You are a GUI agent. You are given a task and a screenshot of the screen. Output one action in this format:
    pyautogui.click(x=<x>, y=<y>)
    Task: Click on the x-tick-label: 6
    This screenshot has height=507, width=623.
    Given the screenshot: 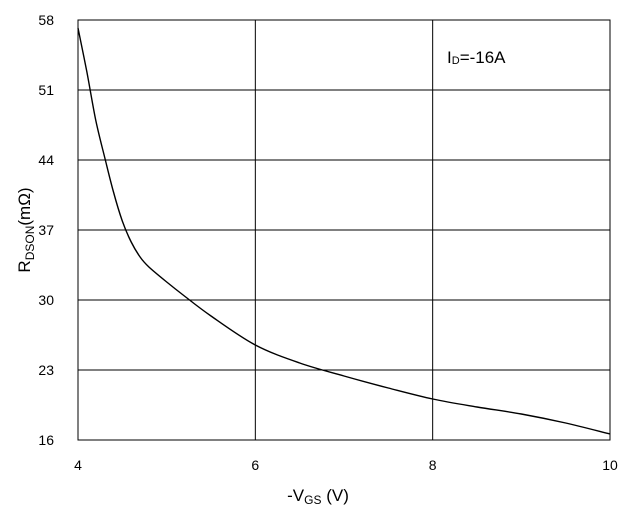 What is the action you would take?
    pyautogui.click(x=255, y=465)
    